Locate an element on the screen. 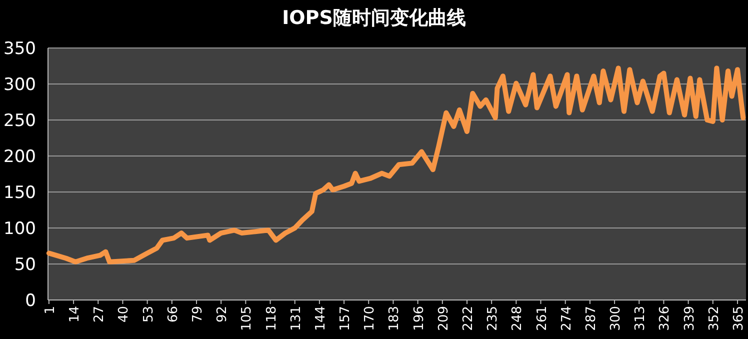 This screenshot has height=339, width=748. x-tick-label: 222 is located at coordinates (468, 318).